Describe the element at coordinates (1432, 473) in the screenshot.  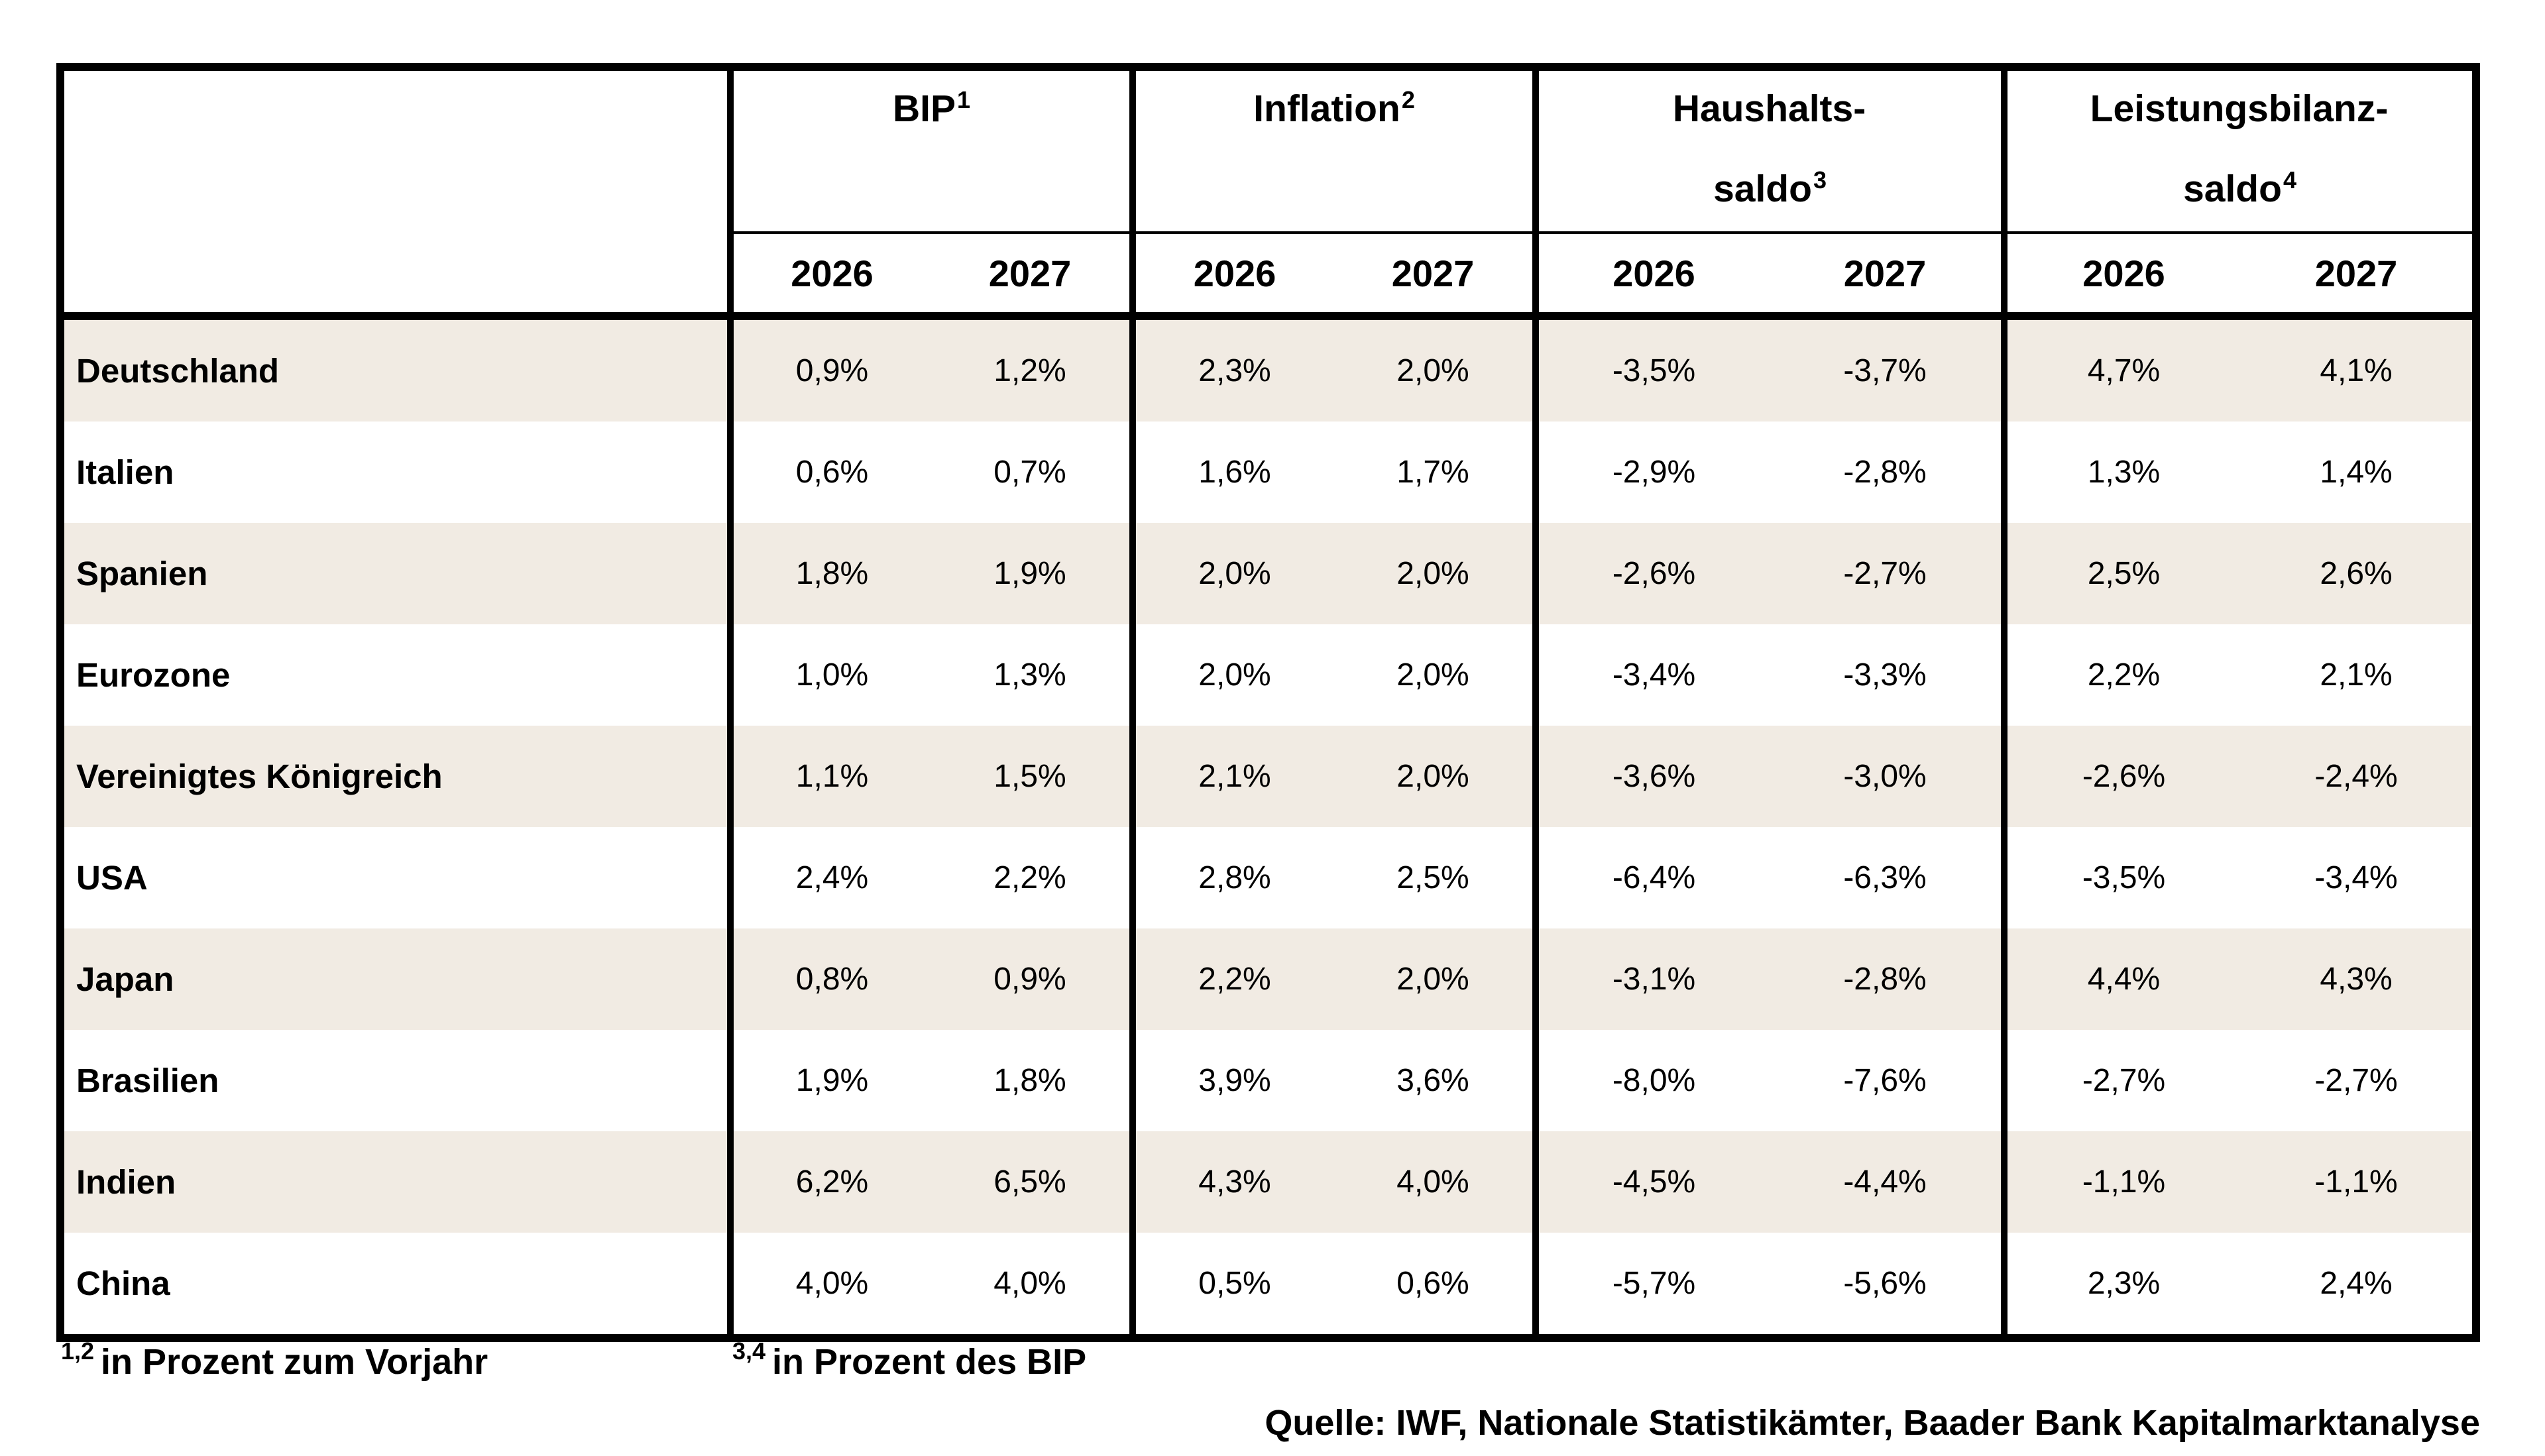
I see `value-cell: 1,7%` at that location.